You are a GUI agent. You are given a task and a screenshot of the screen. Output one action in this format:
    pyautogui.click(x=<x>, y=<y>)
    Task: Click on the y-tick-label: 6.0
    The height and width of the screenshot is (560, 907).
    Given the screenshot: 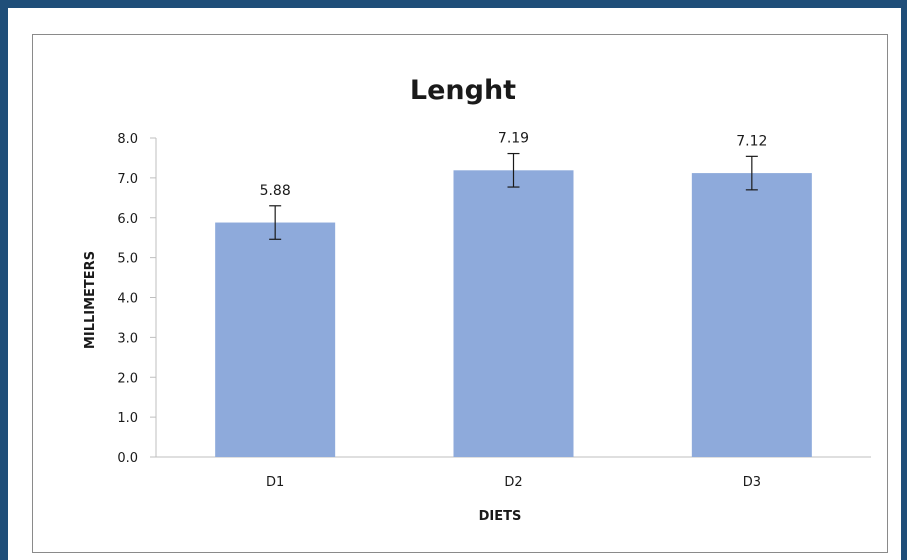 What is the action you would take?
    pyautogui.click(x=127, y=219)
    